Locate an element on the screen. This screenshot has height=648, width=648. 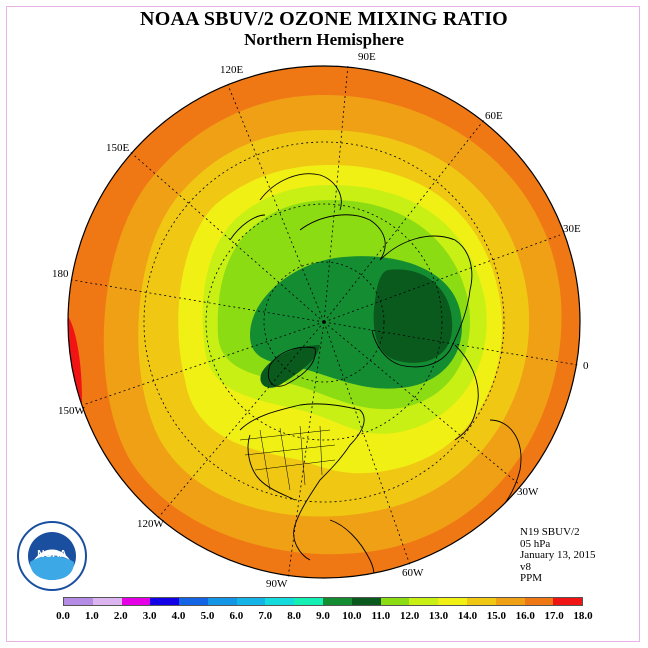
colorbar-tick-label: 0.0 is located at coordinates (63, 616).